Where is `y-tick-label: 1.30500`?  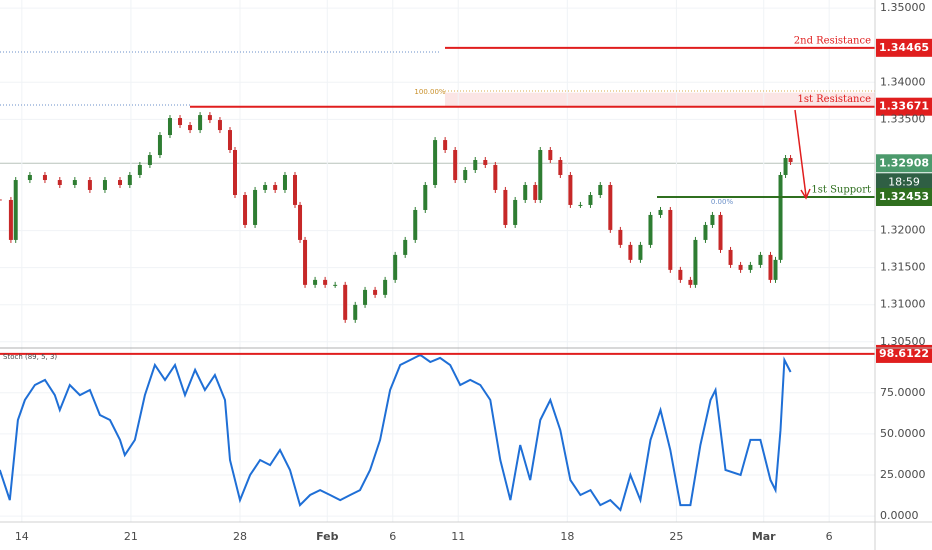
y-tick-label: 1.30500 is located at coordinates (903, 341).